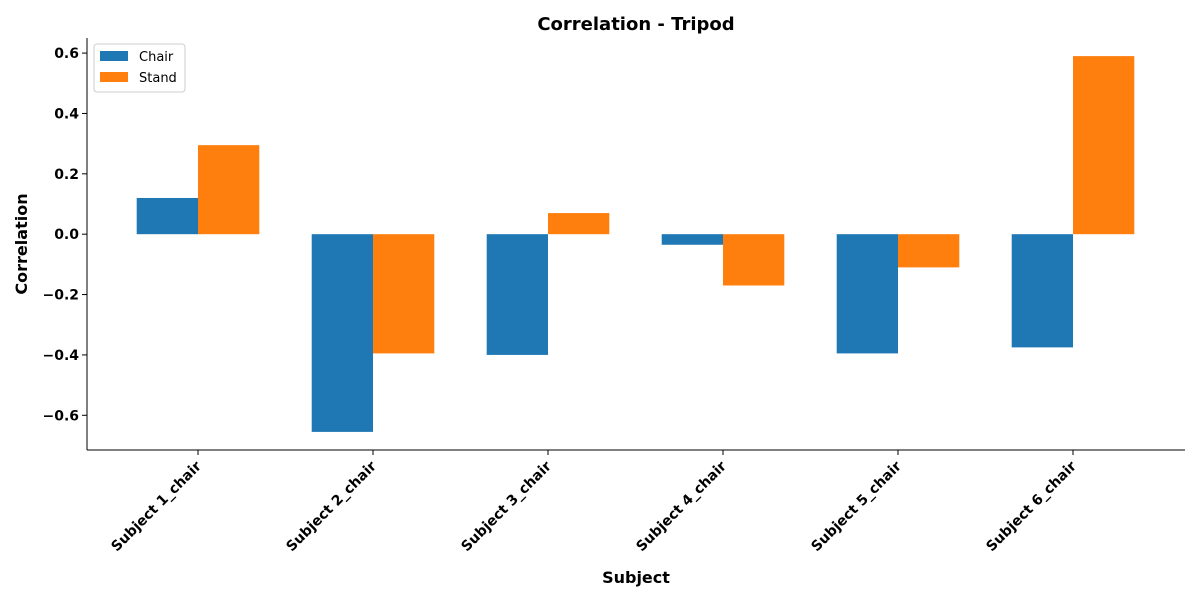 This screenshot has width=1200, height=600. I want to click on legend-swatch-stand, so click(114, 77).